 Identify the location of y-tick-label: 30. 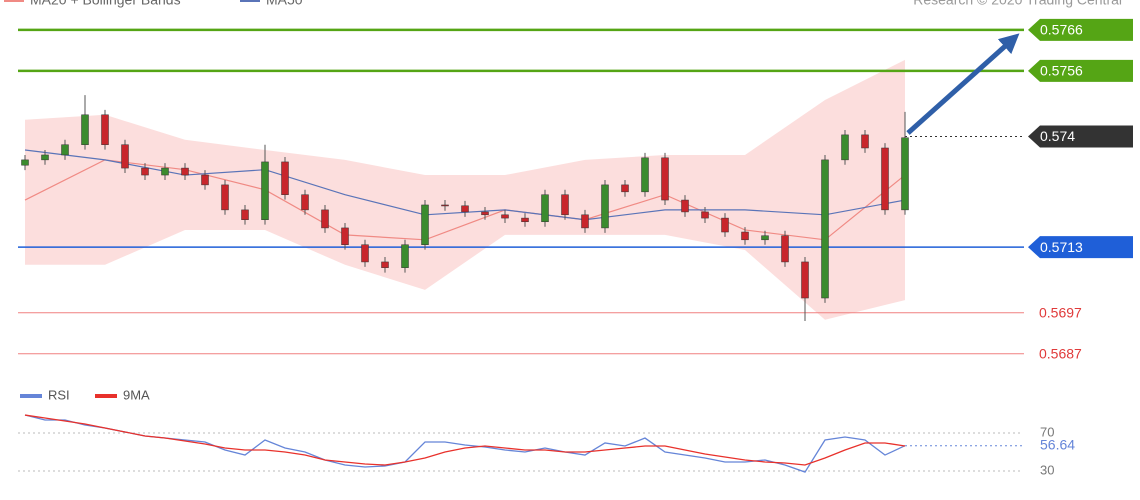
(1047, 469).